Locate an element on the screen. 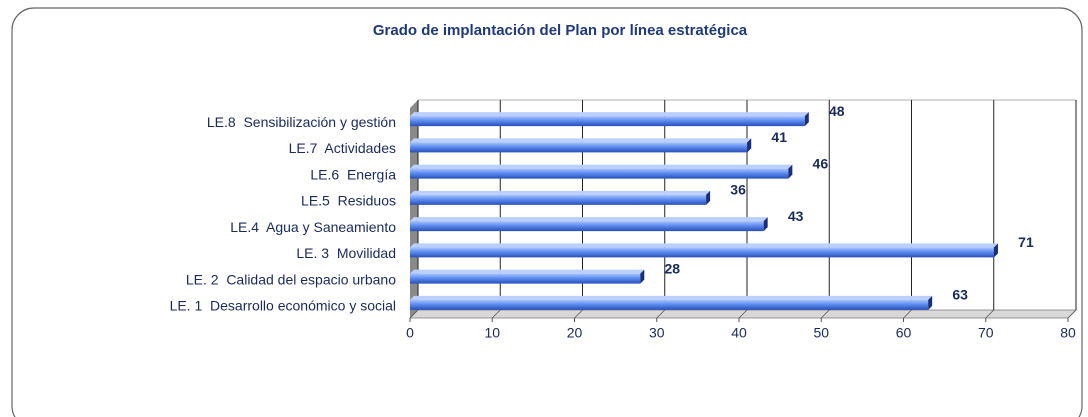 The width and height of the screenshot is (1088, 417). value-label: 63 is located at coordinates (960, 295).